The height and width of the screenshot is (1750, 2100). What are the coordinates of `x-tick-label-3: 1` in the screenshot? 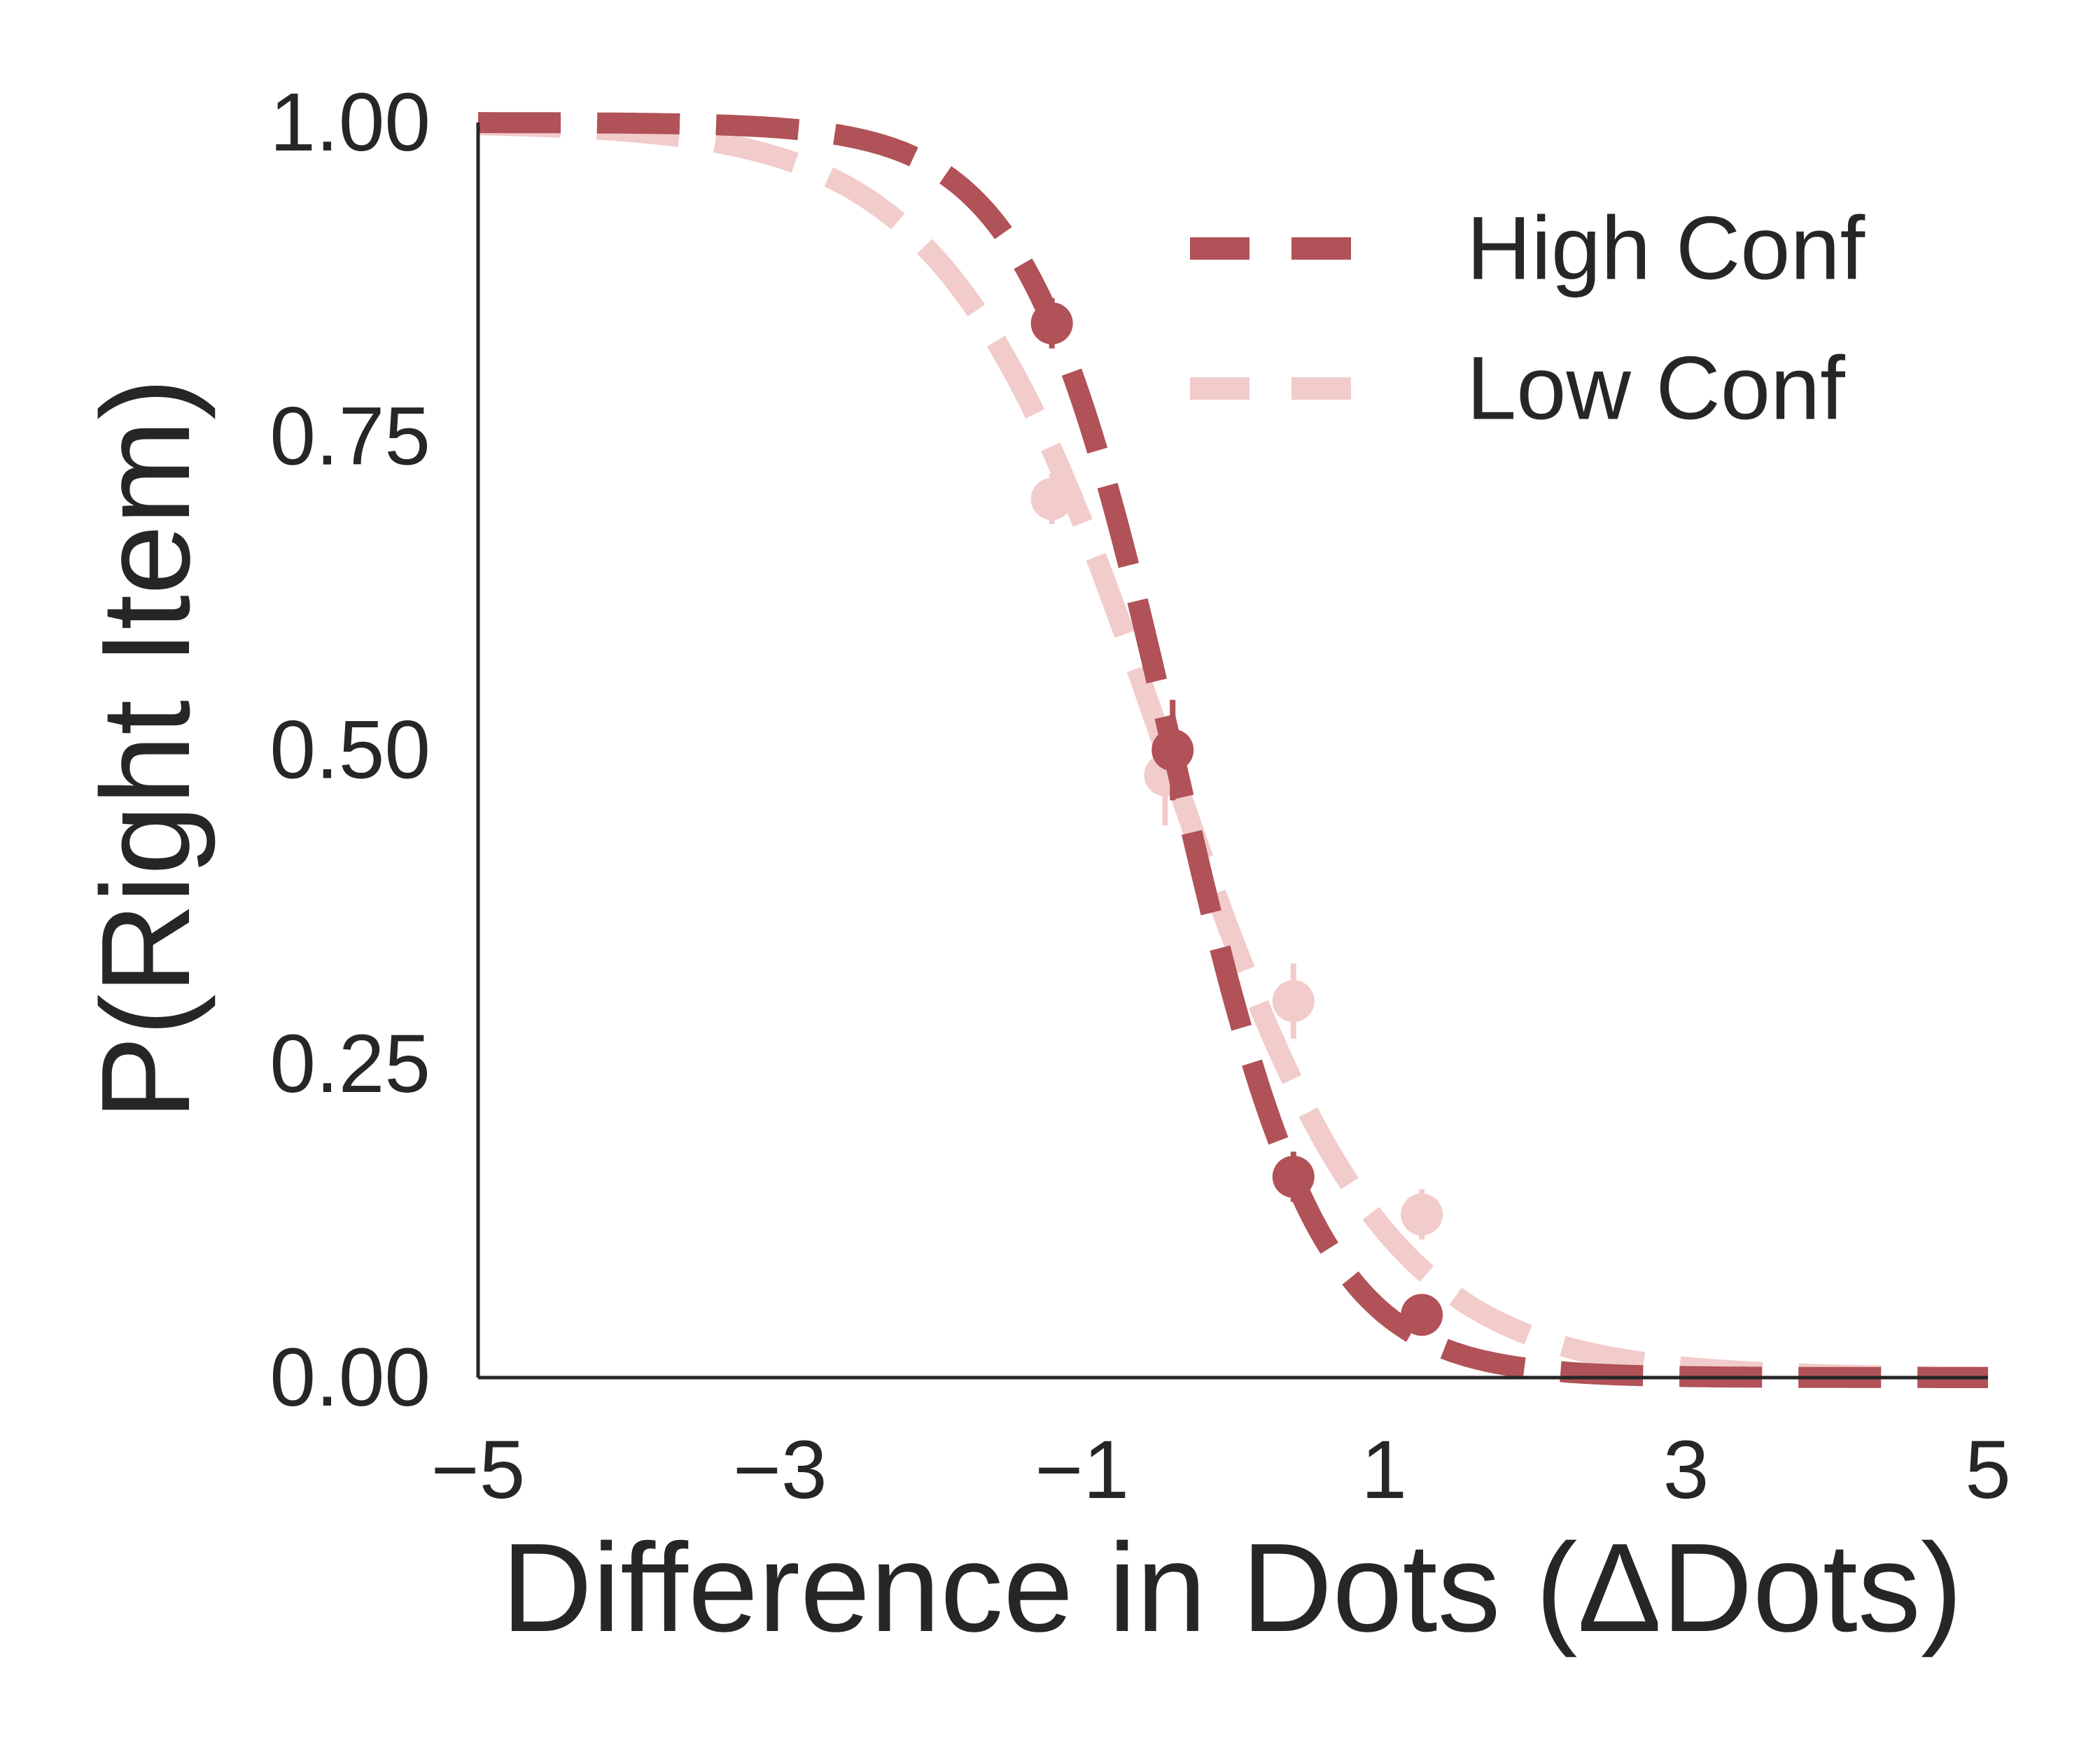 It's located at (1384, 1470).